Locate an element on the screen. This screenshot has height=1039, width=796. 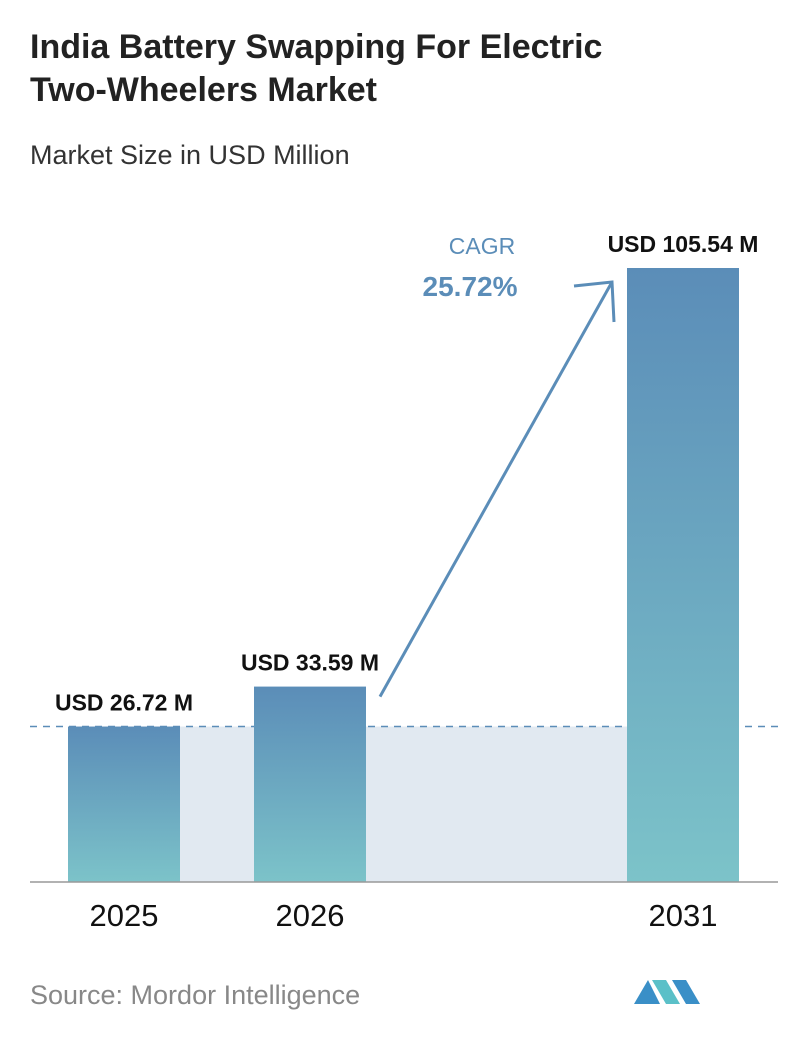
x-tick-label: 2031 is located at coordinates (683, 915).